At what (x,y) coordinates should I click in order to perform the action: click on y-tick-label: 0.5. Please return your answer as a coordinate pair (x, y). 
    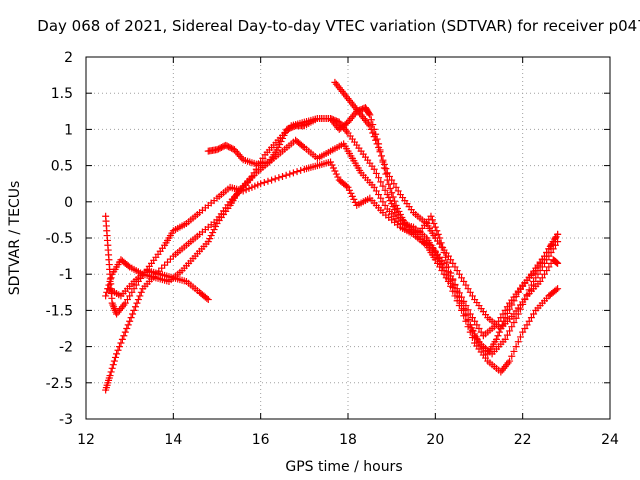
    Looking at the image, I should click on (62, 167).